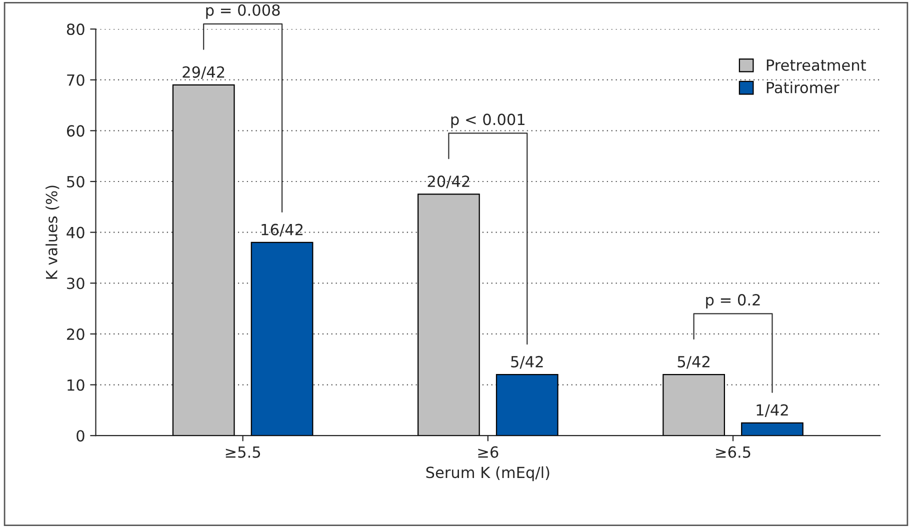 The image size is (912, 528). Describe the element at coordinates (75, 131) in the screenshot. I see `y-tick-label: 60` at that location.